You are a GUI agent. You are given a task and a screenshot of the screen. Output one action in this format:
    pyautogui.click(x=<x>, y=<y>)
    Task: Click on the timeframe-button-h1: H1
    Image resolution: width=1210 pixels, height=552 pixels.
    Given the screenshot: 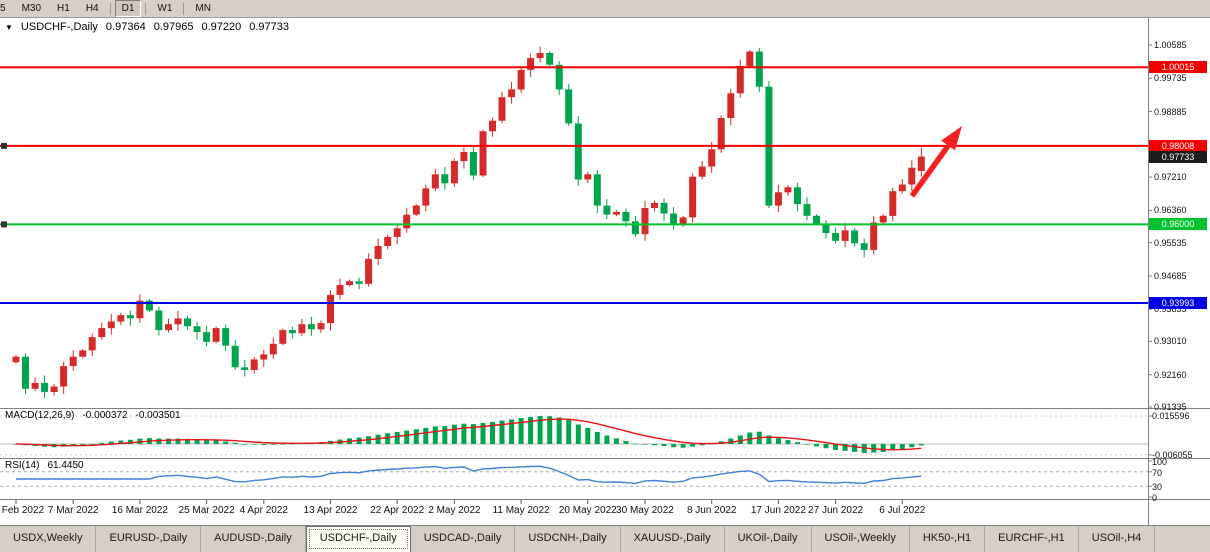 What is the action you would take?
    pyautogui.click(x=63, y=8)
    